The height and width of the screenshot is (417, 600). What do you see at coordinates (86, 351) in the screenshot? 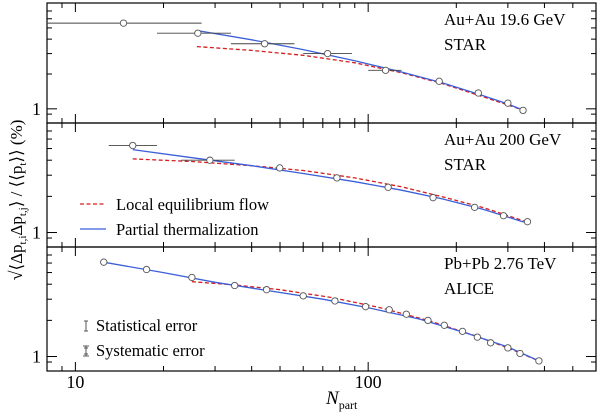
I see `syst-error-marker` at bounding box center [86, 351].